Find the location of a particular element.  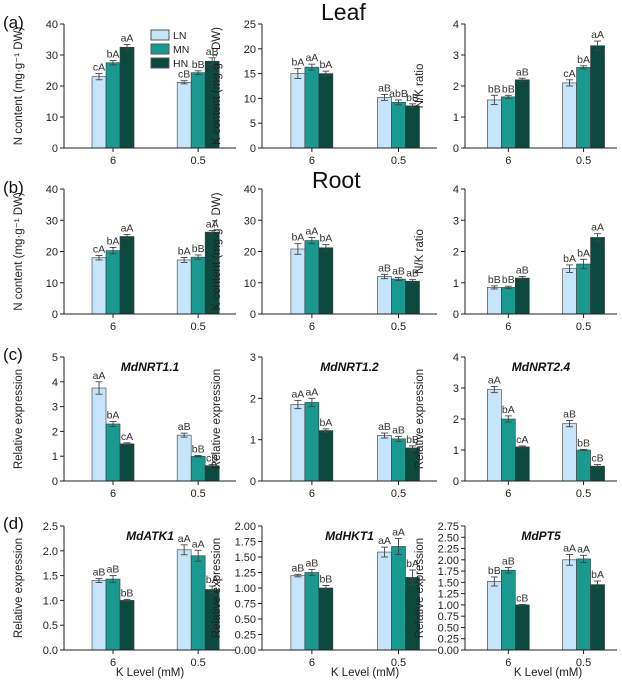

significance-label: abB is located at coordinates (398, 94).